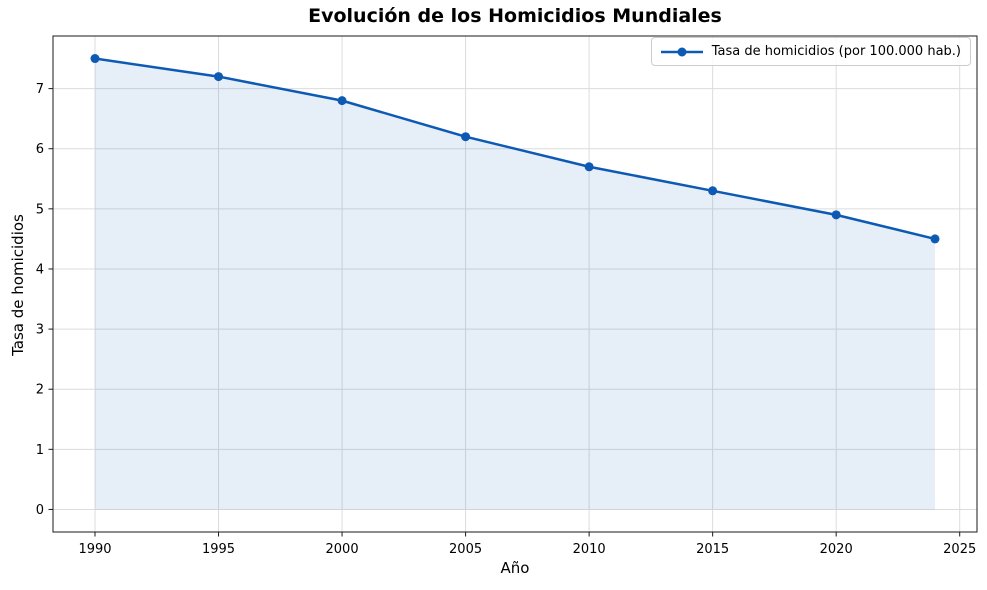 Image resolution: width=987 pixels, height=590 pixels. Describe the element at coordinates (465, 549) in the screenshot. I see `x-tick-label: 2005` at that location.